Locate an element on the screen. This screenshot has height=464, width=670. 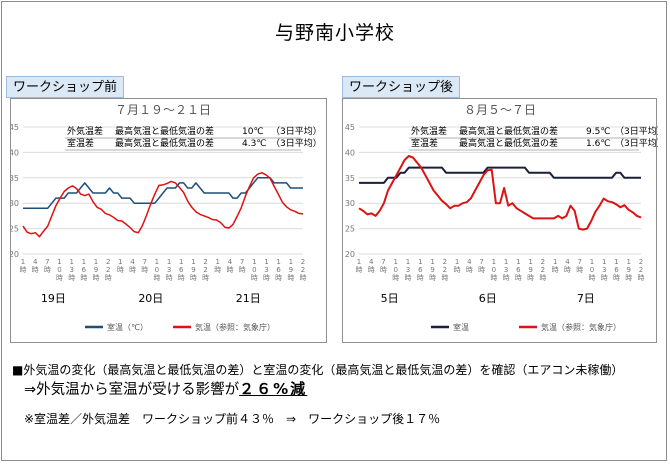
day-label: 20日 is located at coordinates (150, 298).